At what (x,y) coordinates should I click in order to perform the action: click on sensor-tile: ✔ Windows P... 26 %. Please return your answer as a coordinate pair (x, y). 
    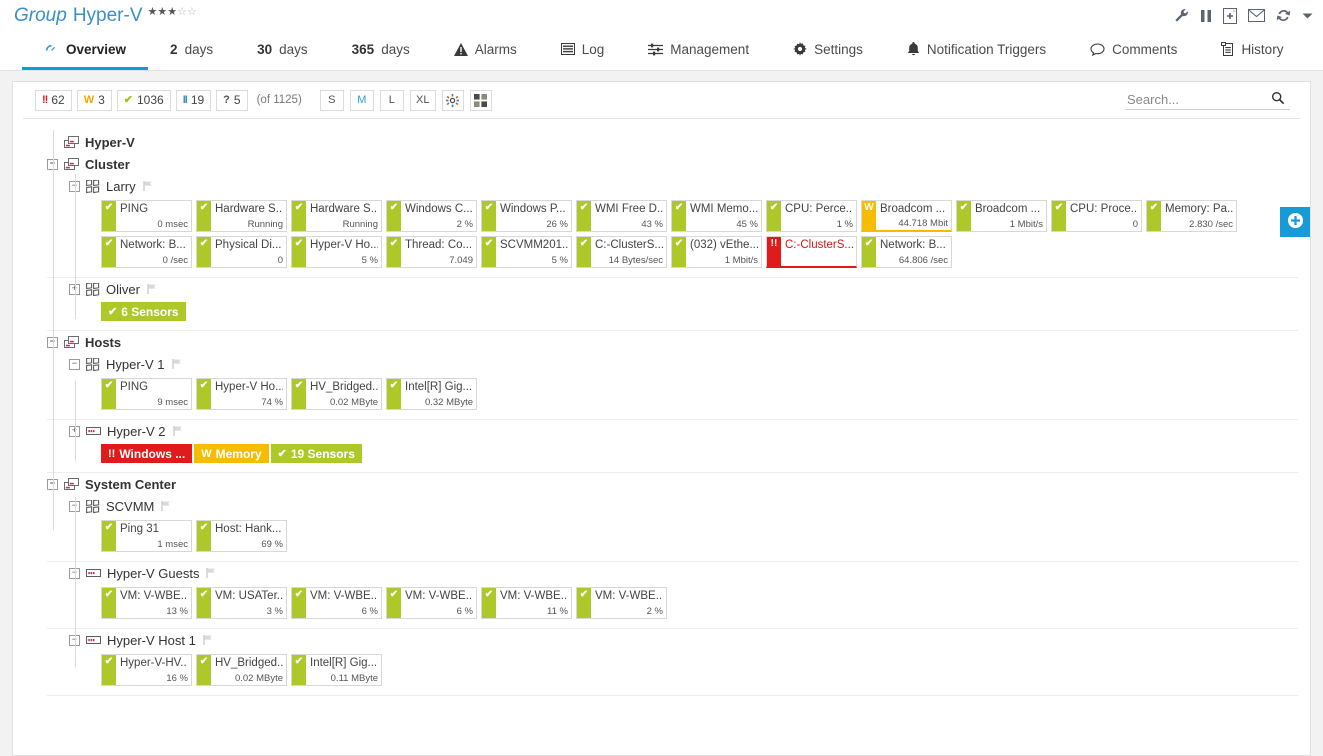
    Looking at the image, I should click on (526, 216).